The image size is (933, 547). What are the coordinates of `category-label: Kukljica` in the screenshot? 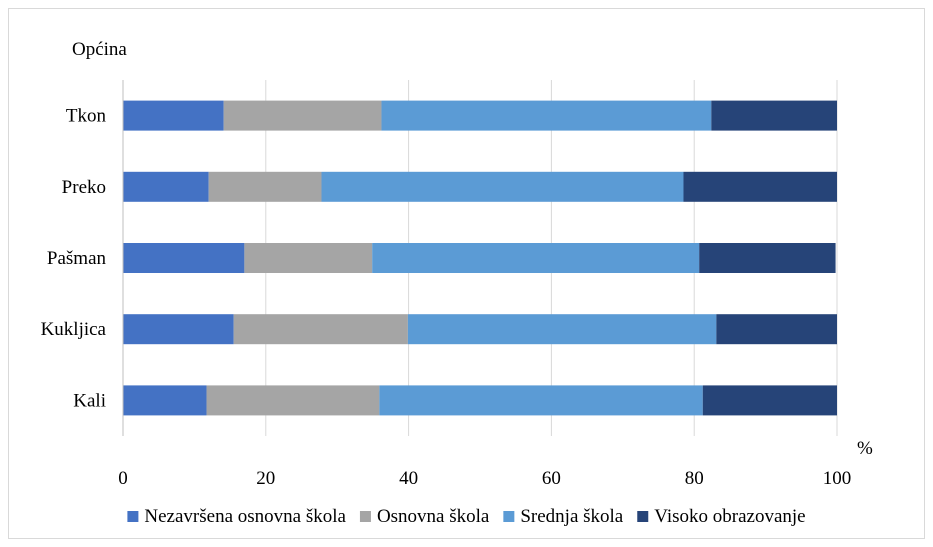 It's located at (74, 329).